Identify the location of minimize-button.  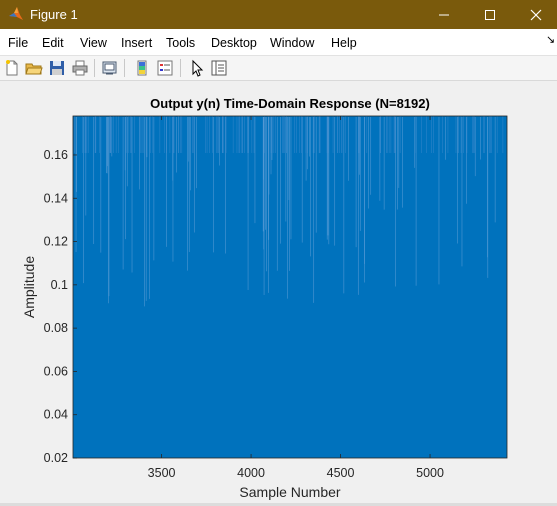
(444, 14).